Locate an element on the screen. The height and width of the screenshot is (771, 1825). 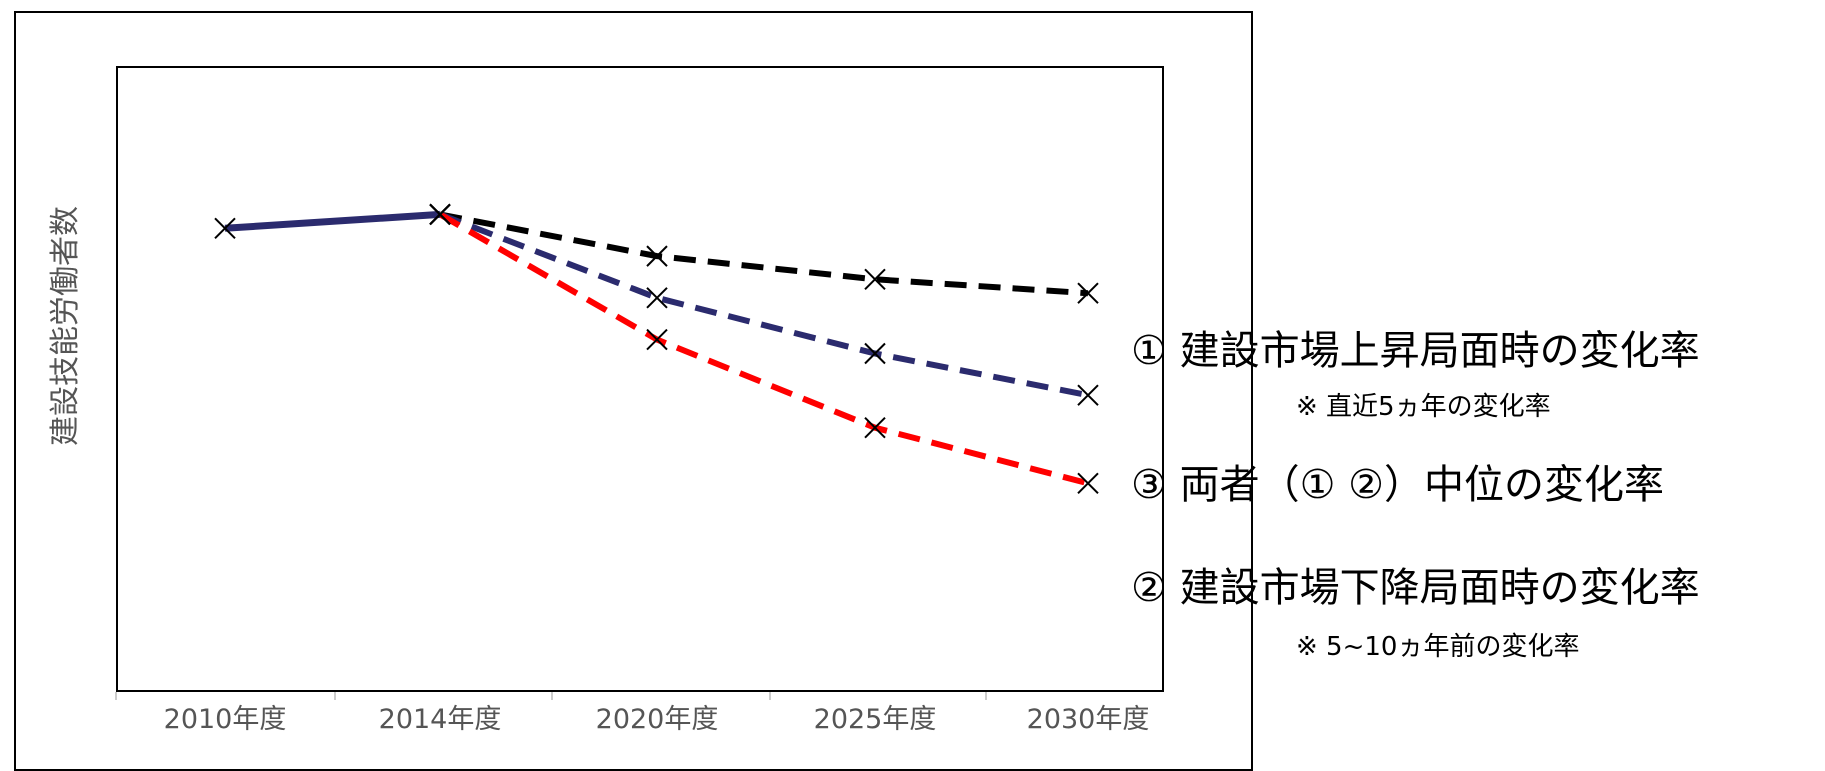
x-tick-label: 2030年度 is located at coordinates (1088, 719).